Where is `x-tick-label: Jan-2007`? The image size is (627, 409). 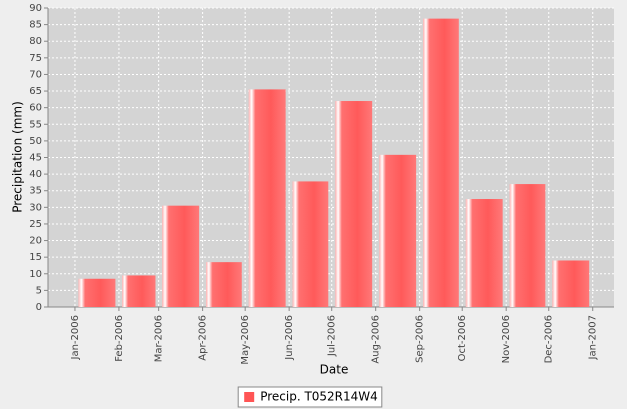 x-tick-label: Jan-2007 is located at coordinates (593, 337).